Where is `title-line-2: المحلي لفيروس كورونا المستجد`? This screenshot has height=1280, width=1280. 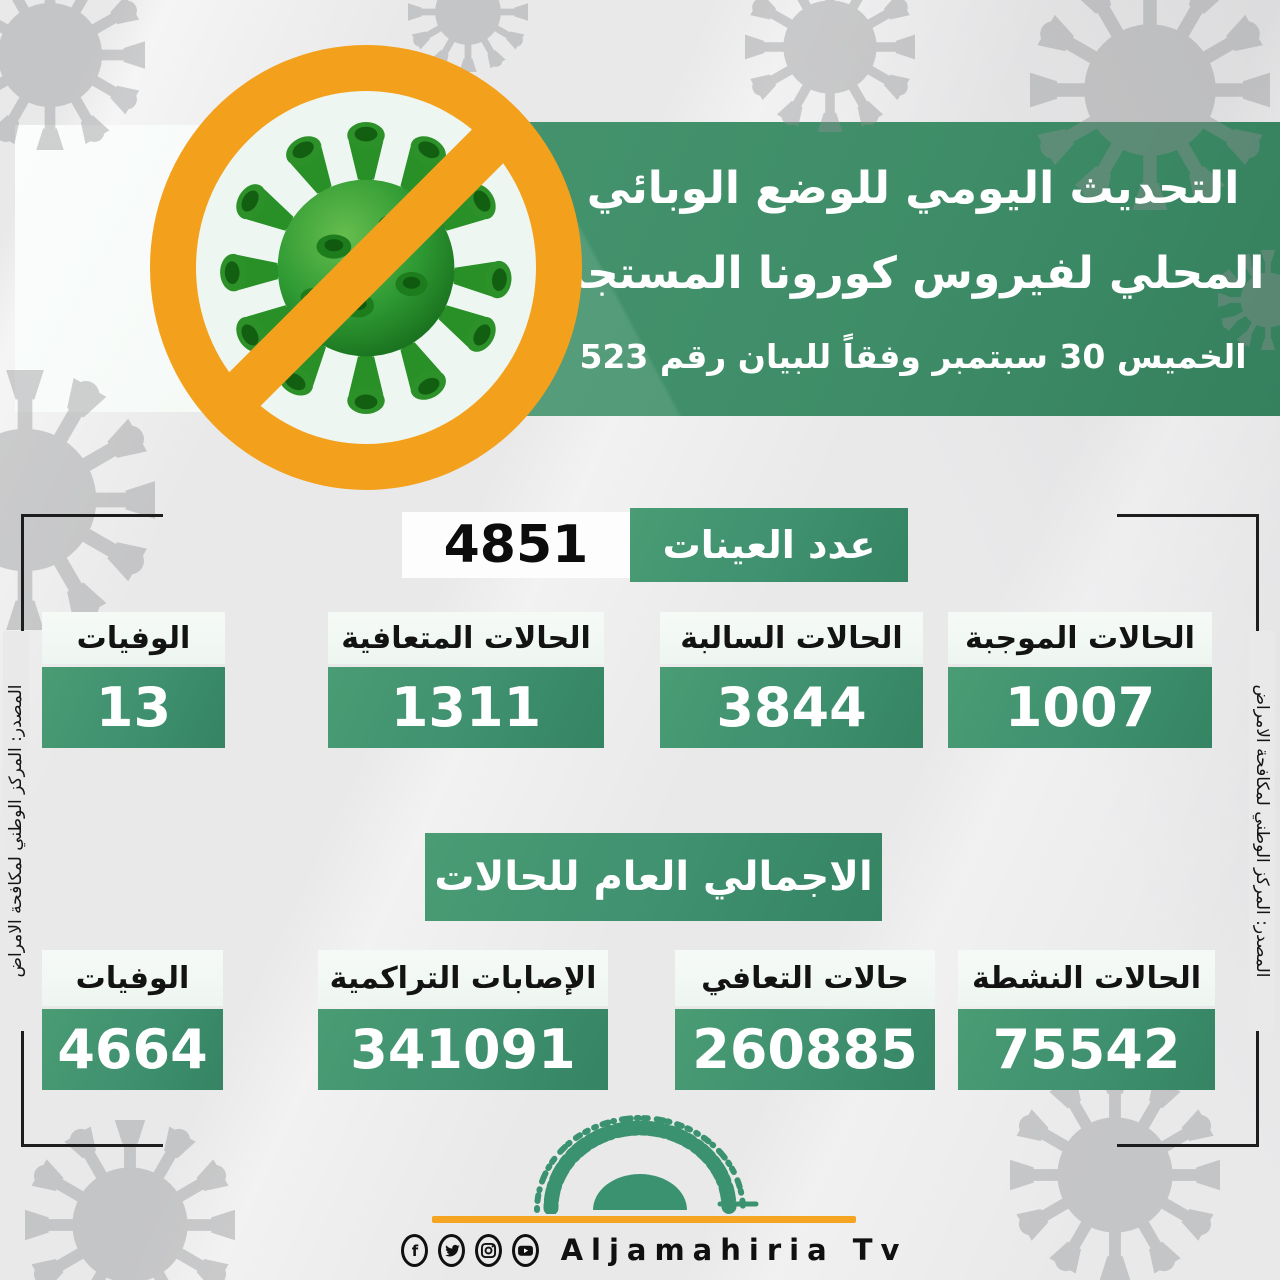
title-line-2: المحلي لفيروس كورونا المستجد is located at coordinates (913, 273).